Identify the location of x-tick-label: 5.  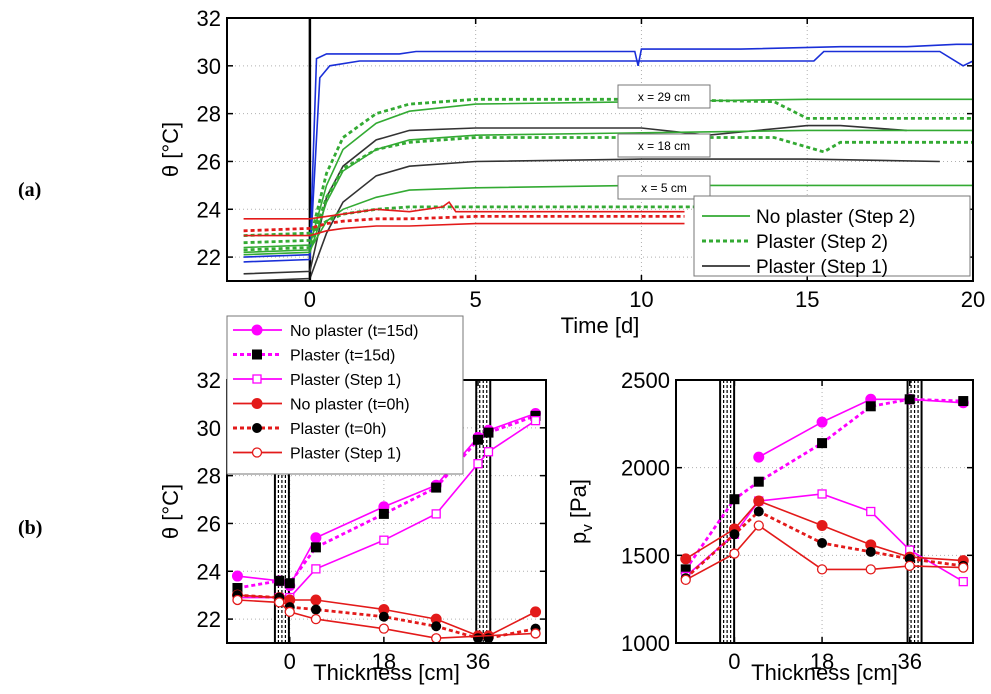
(476, 299).